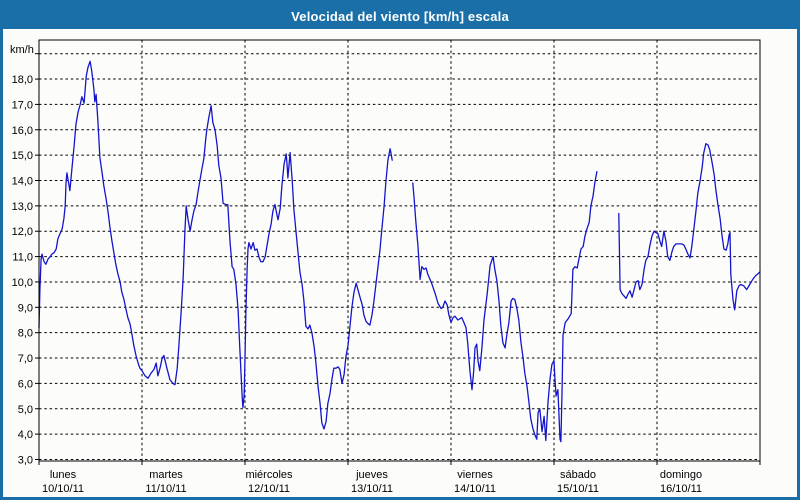  Describe the element at coordinates (681, 475) in the screenshot. I see `x-day-name-label: domingo` at that location.